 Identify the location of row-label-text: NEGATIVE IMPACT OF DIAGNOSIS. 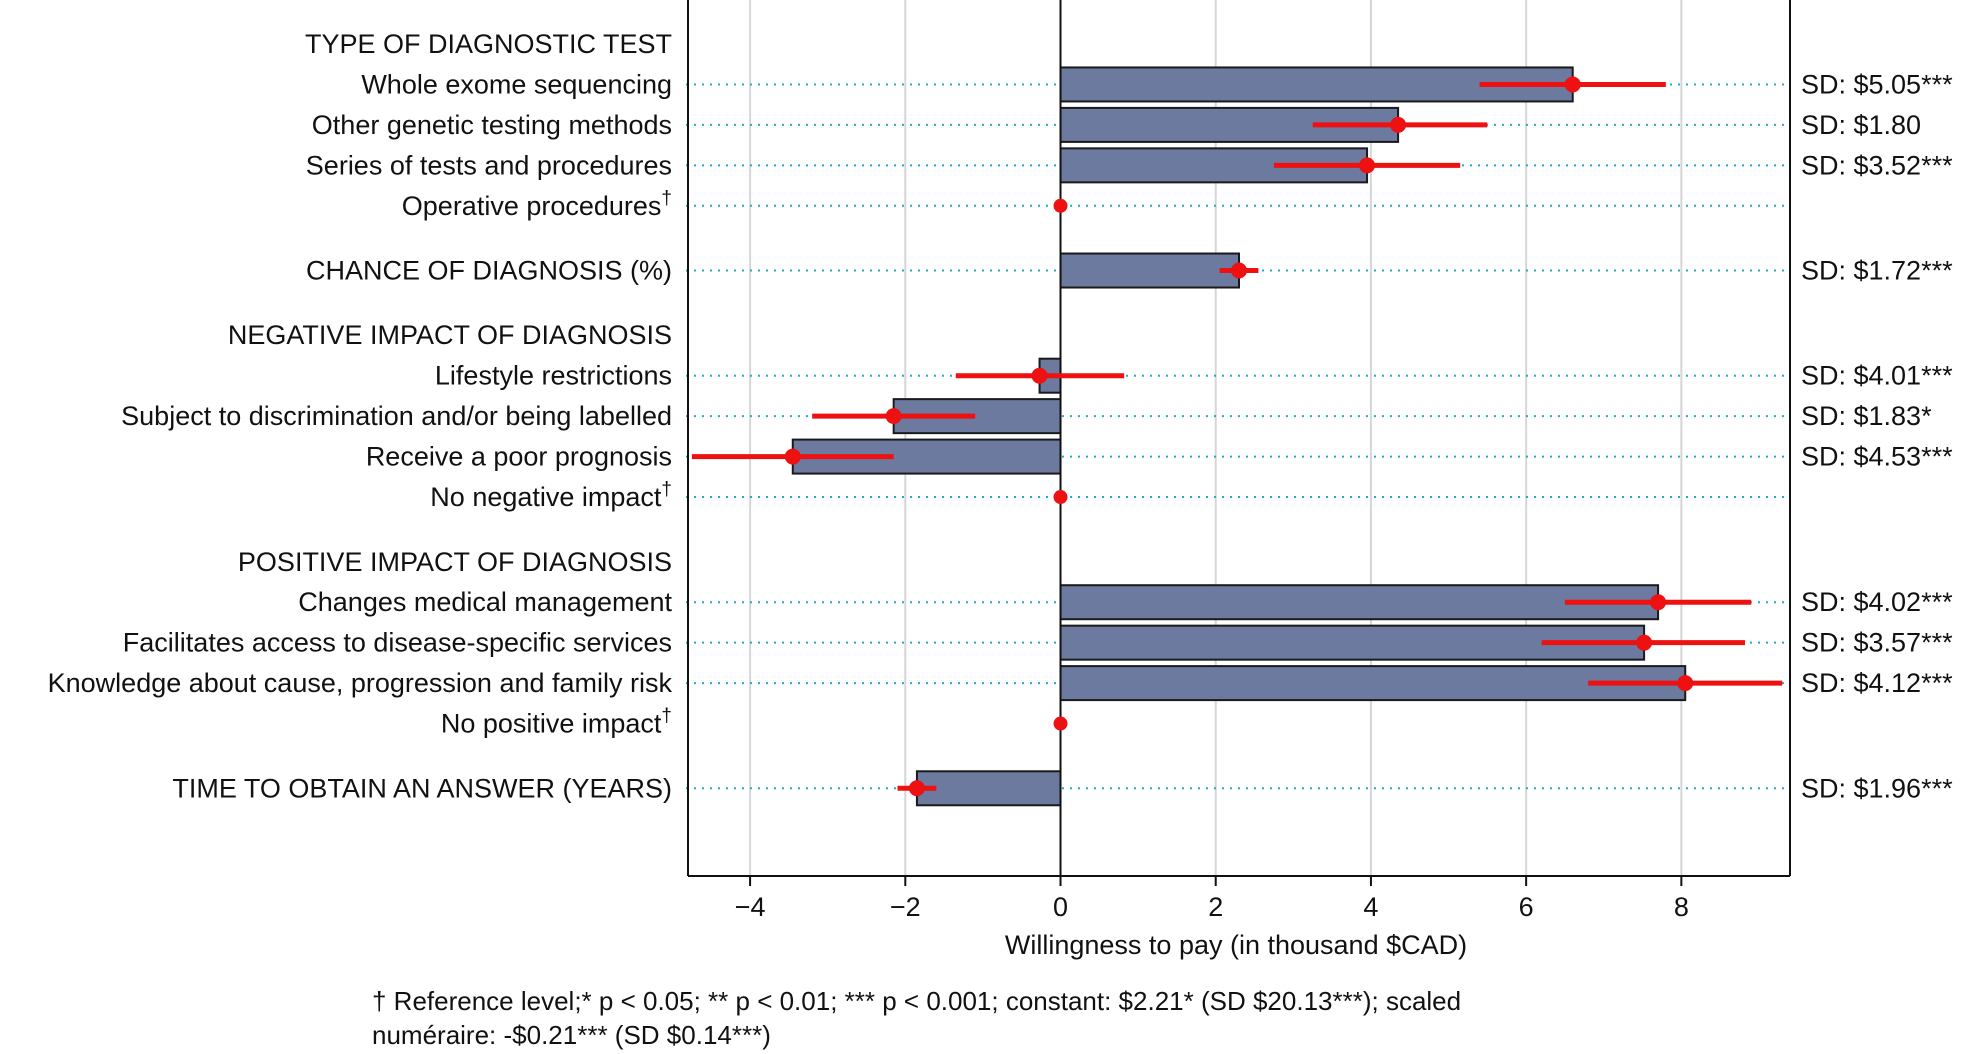
(450, 335).